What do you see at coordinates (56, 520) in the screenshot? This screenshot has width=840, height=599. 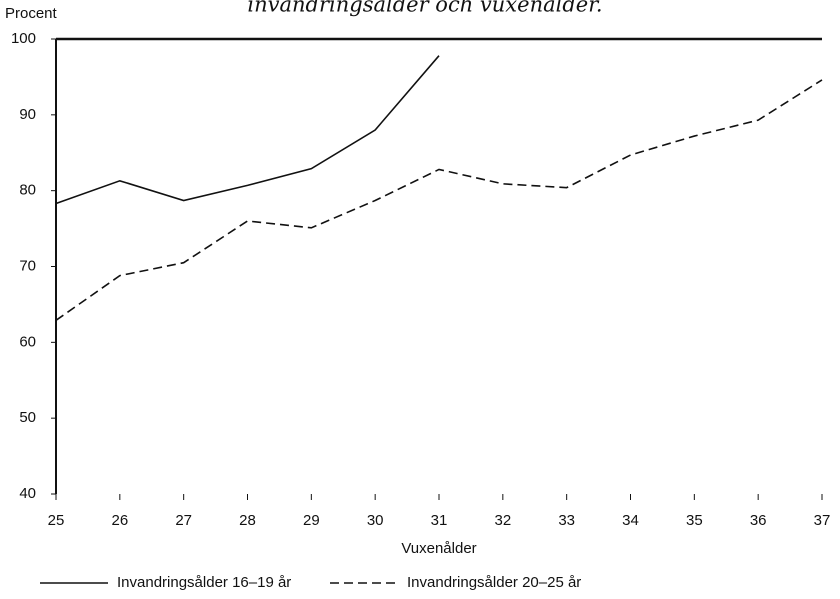 I see `x-tick-label: 25` at bounding box center [56, 520].